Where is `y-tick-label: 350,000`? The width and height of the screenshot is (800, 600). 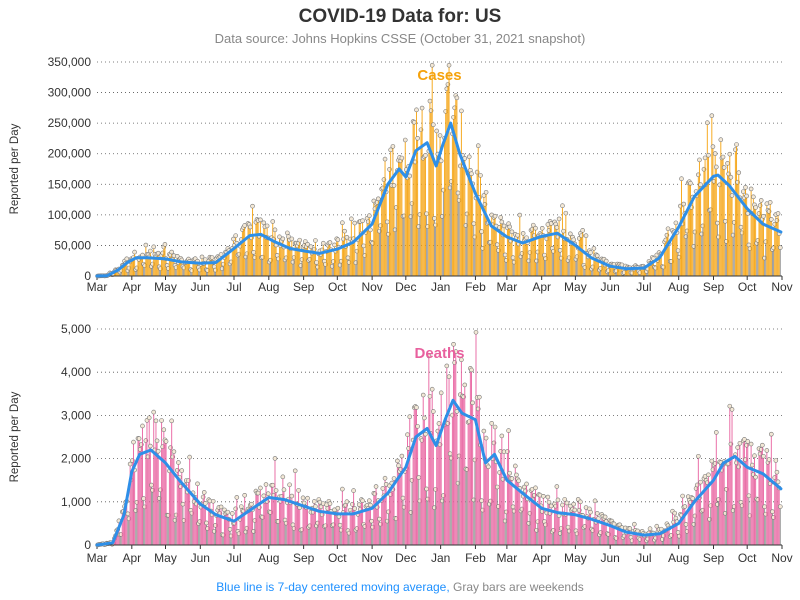 y-tick-label: 350,000 is located at coordinates (70, 62).